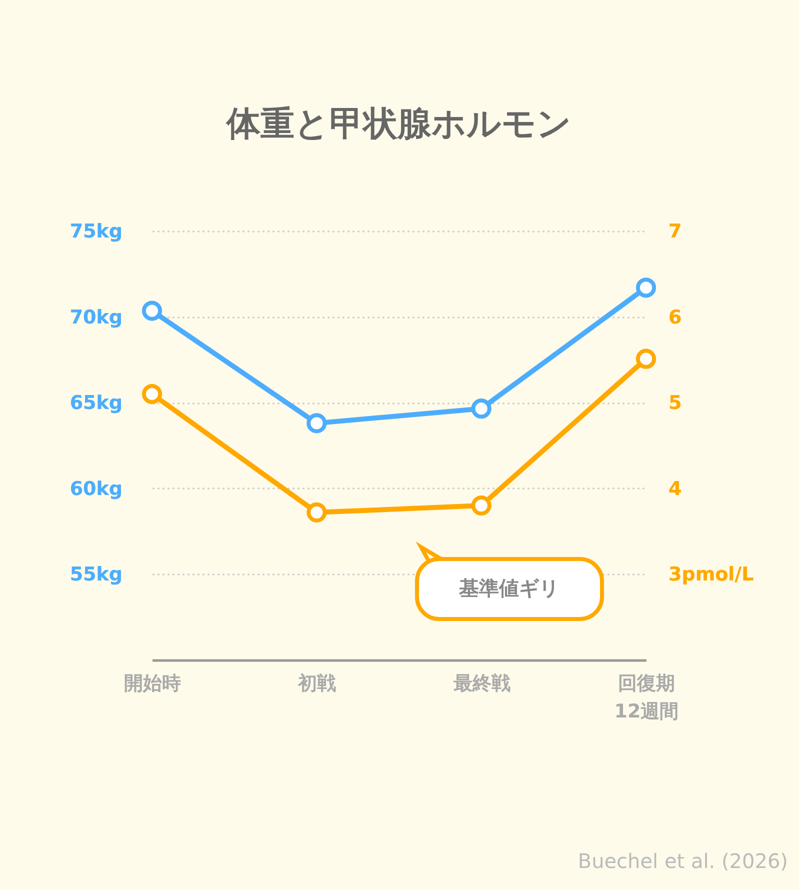 This screenshot has height=890, width=799. I want to click on y-tick-label: 75kg, so click(96, 231).